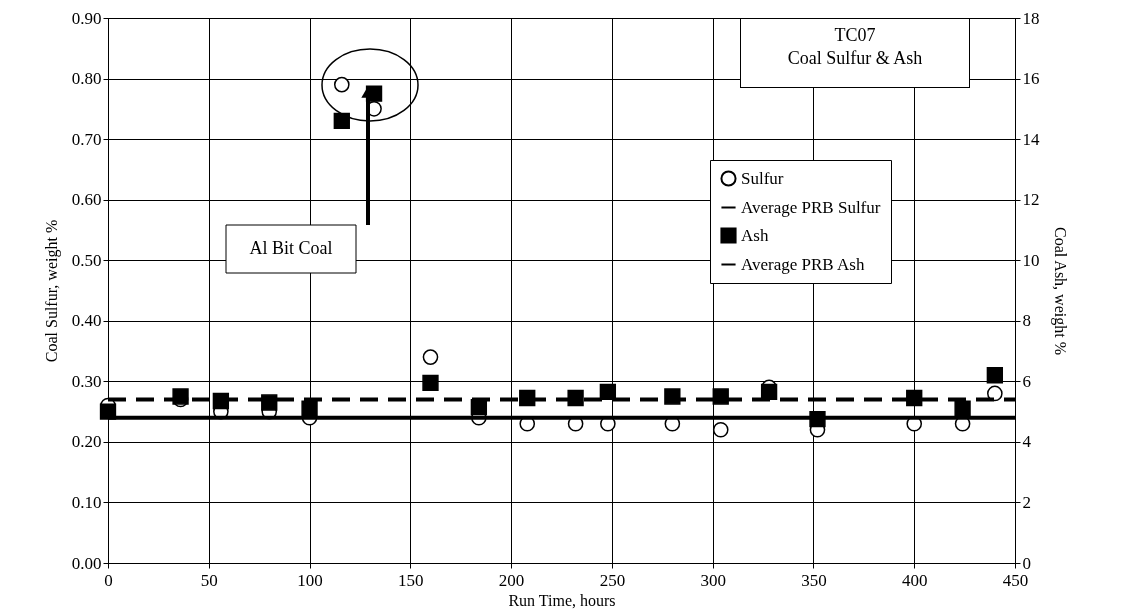 This screenshot has width=1124, height=612. I want to click on y2-tick-label: 18, so click(1031, 18).